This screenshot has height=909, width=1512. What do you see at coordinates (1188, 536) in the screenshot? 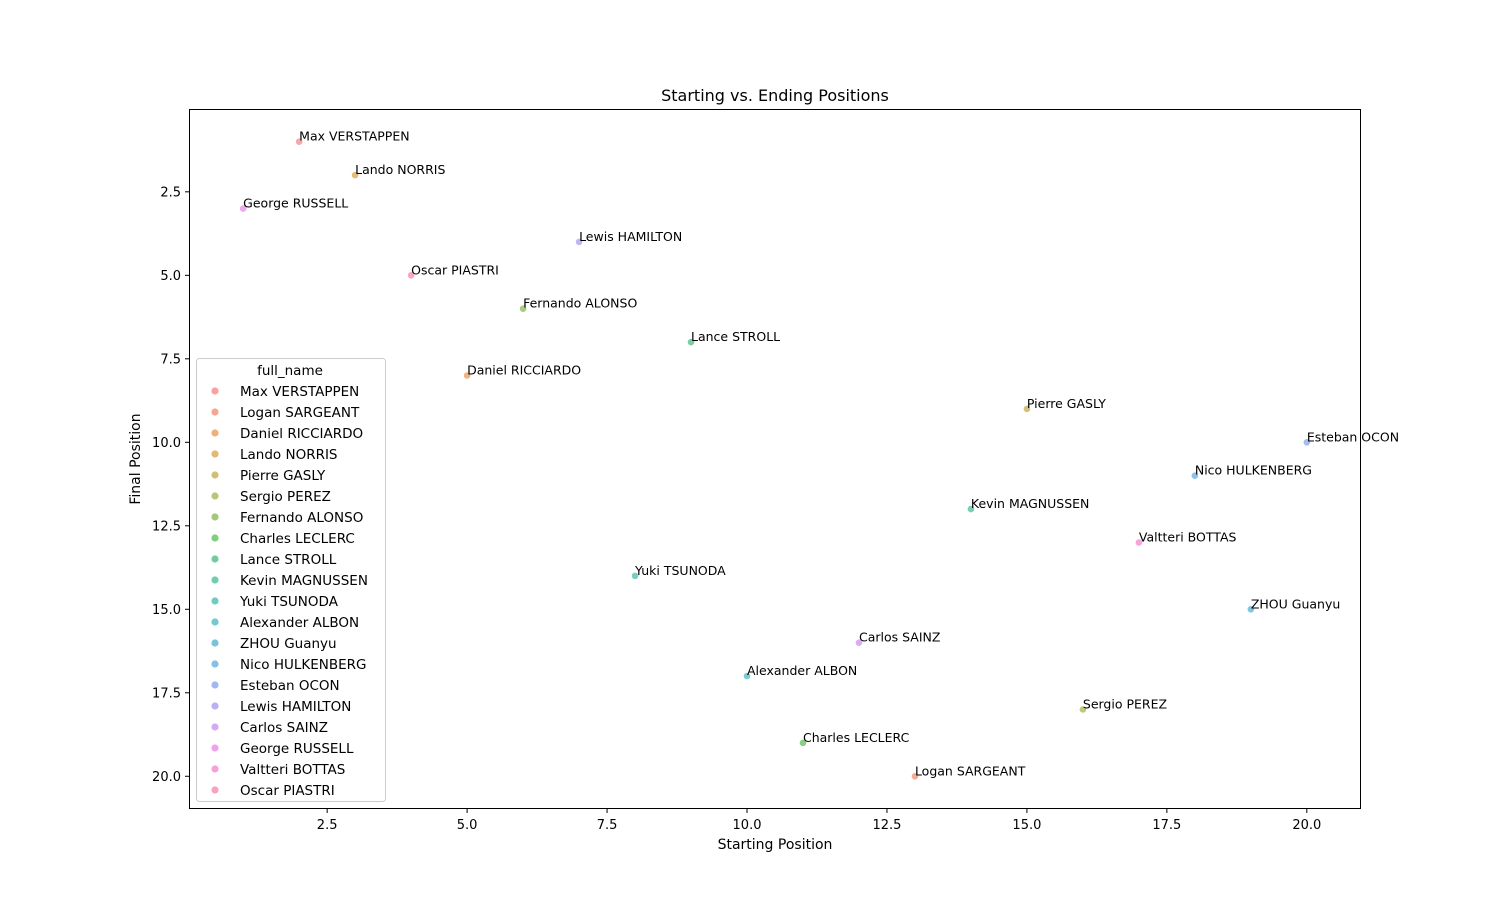
I see `point-label: Valtteri BOTTAS` at bounding box center [1188, 536].